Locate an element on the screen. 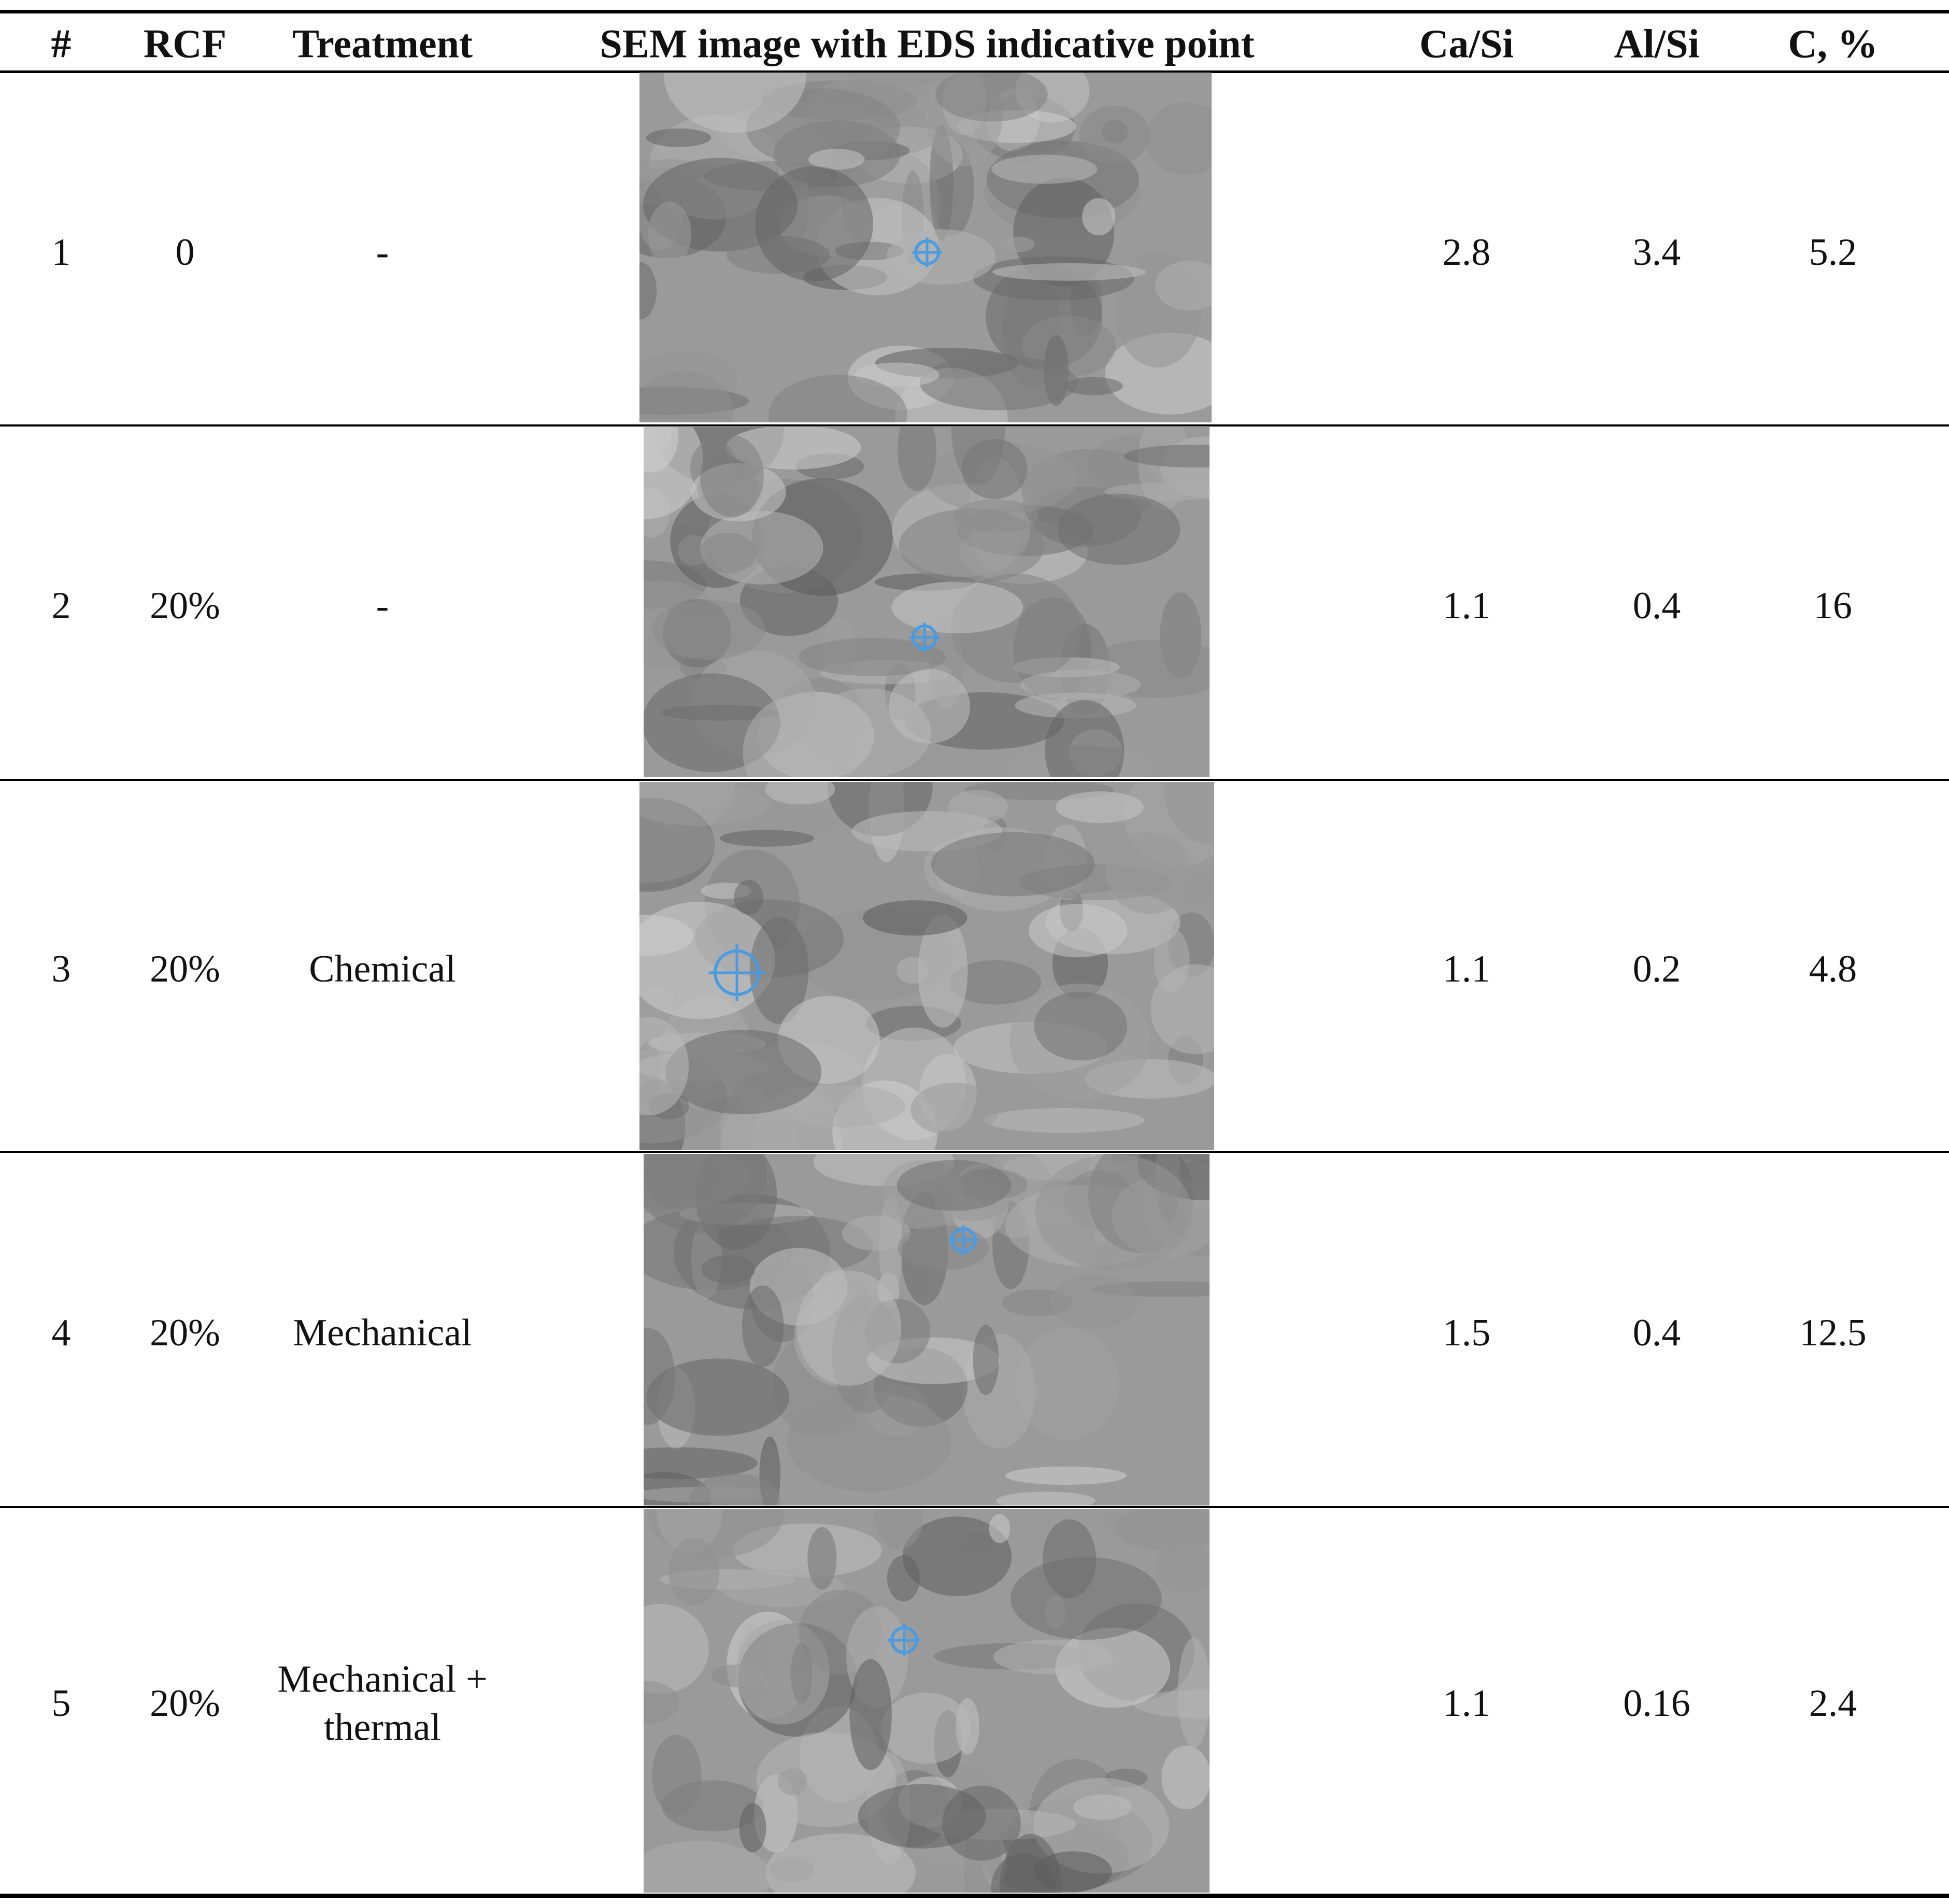 This screenshot has width=1949, height=1904. header-cell: SEM image with EDS indicative point is located at coordinates (927, 44).